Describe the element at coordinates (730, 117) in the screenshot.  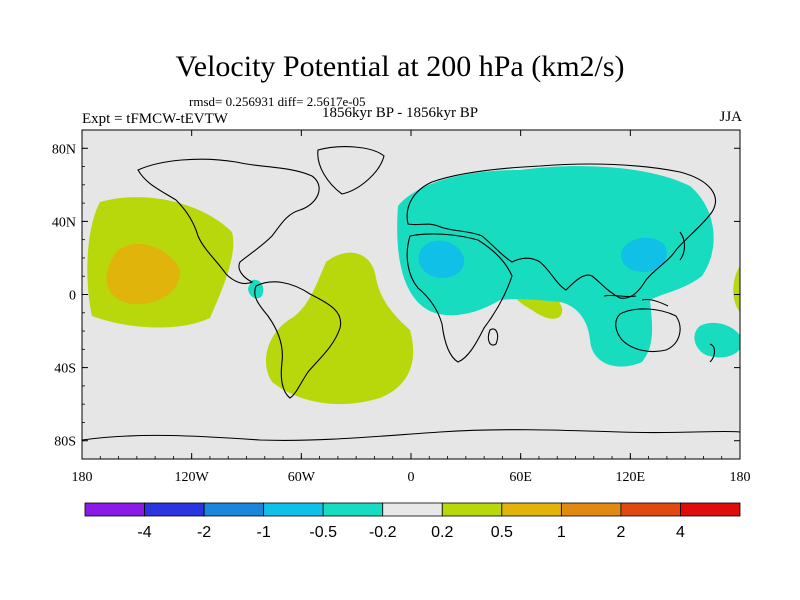
I see `season-label: JJA` at that location.